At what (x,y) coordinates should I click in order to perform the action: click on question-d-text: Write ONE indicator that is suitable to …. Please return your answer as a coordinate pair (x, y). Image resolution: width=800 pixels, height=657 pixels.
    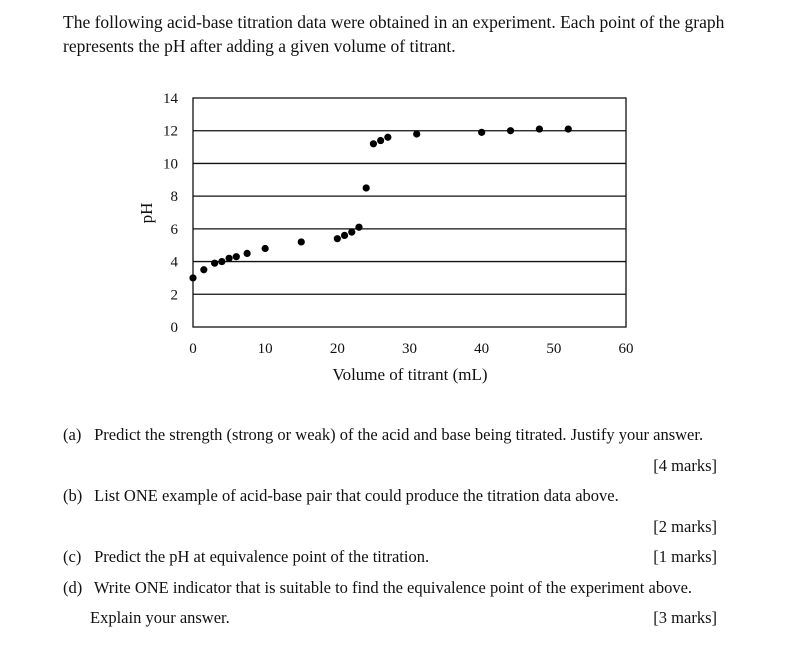
    Looking at the image, I should click on (393, 587).